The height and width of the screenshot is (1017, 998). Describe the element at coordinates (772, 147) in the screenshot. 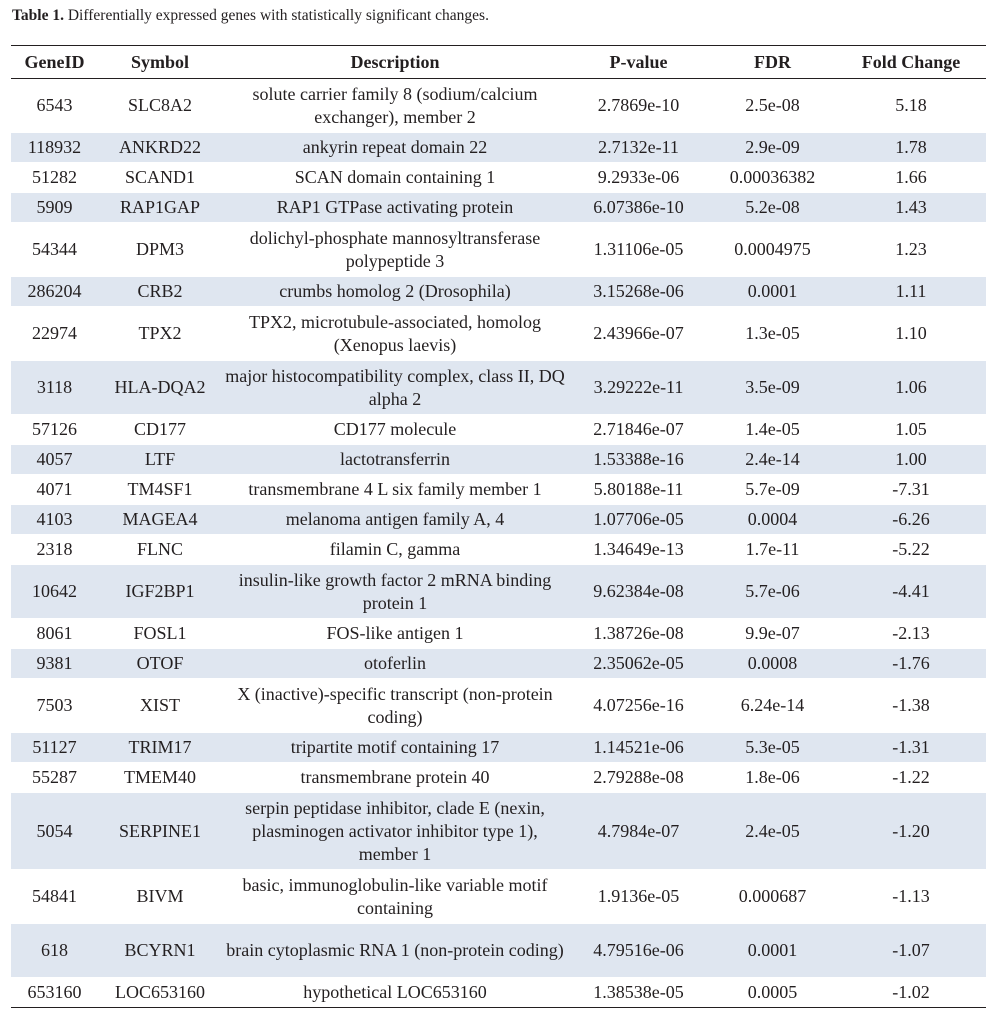

I see `fdr-cell: 2.9e-09` at that location.